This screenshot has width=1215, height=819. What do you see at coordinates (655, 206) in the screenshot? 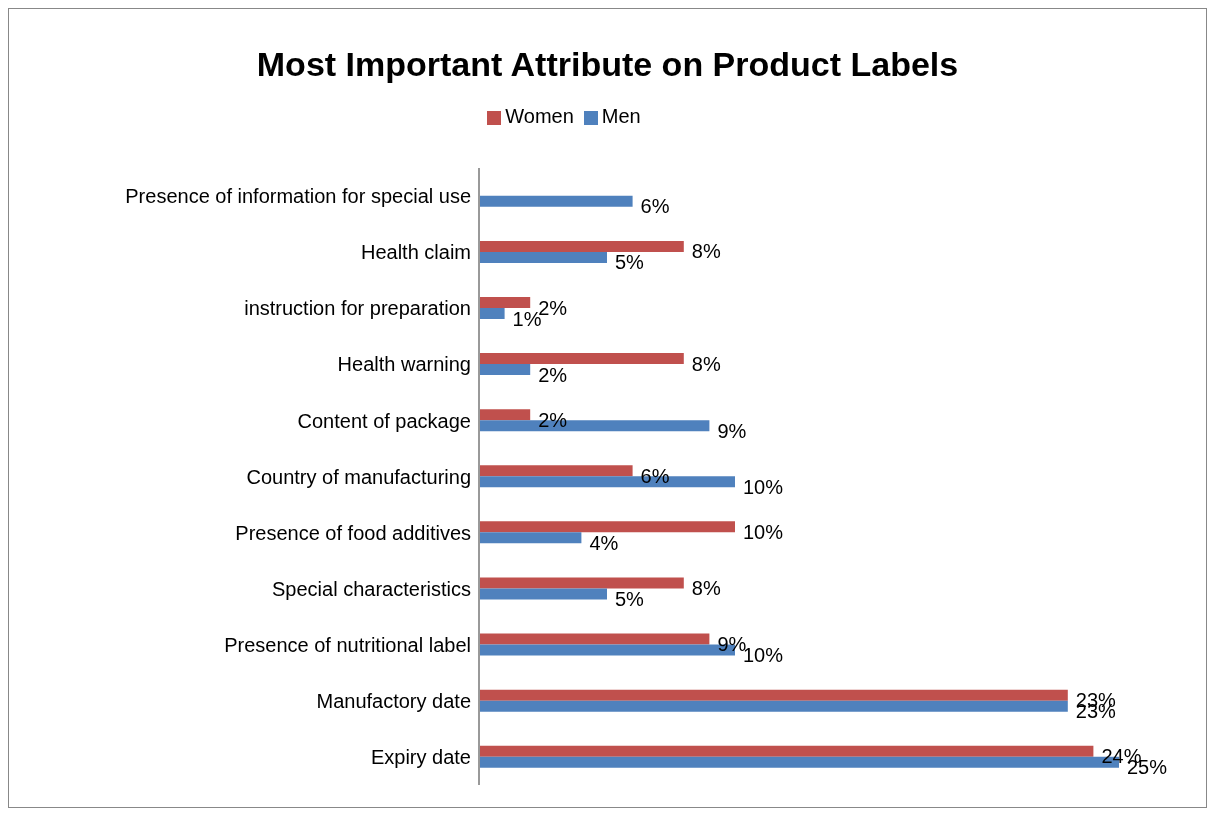
I see `data-label: 6%` at bounding box center [655, 206].